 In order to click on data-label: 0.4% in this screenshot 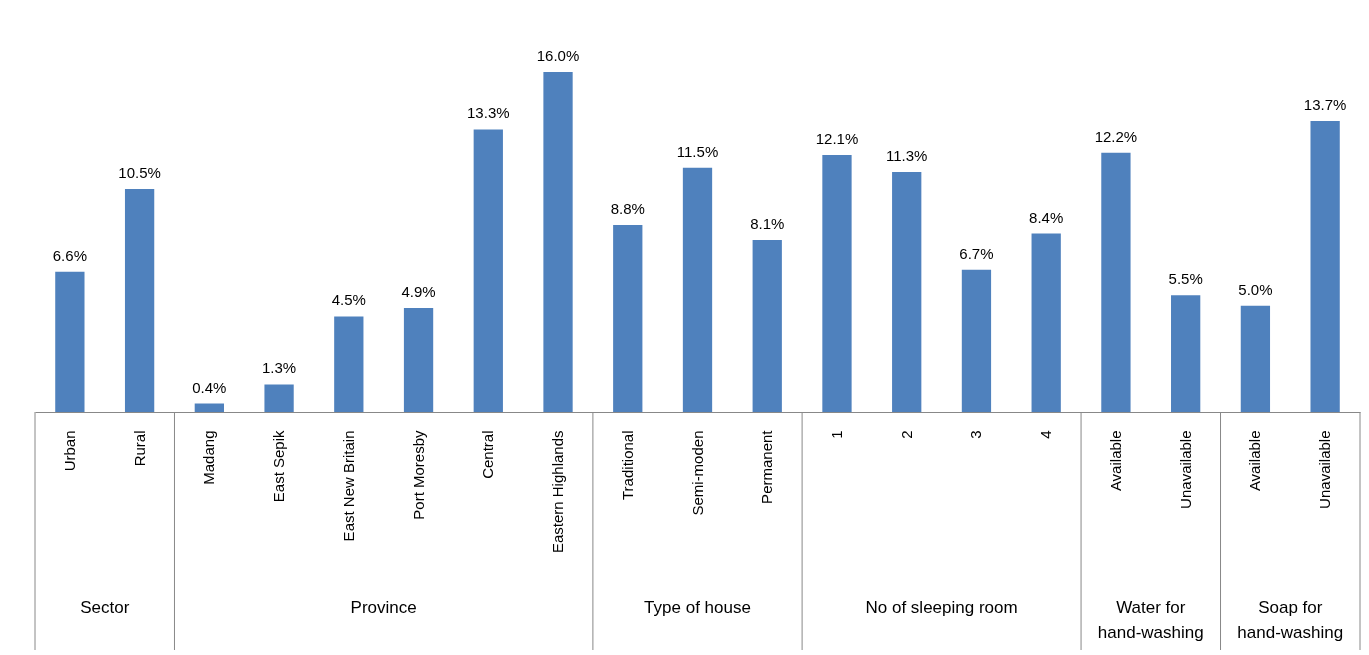, I will do `click(209, 387)`.